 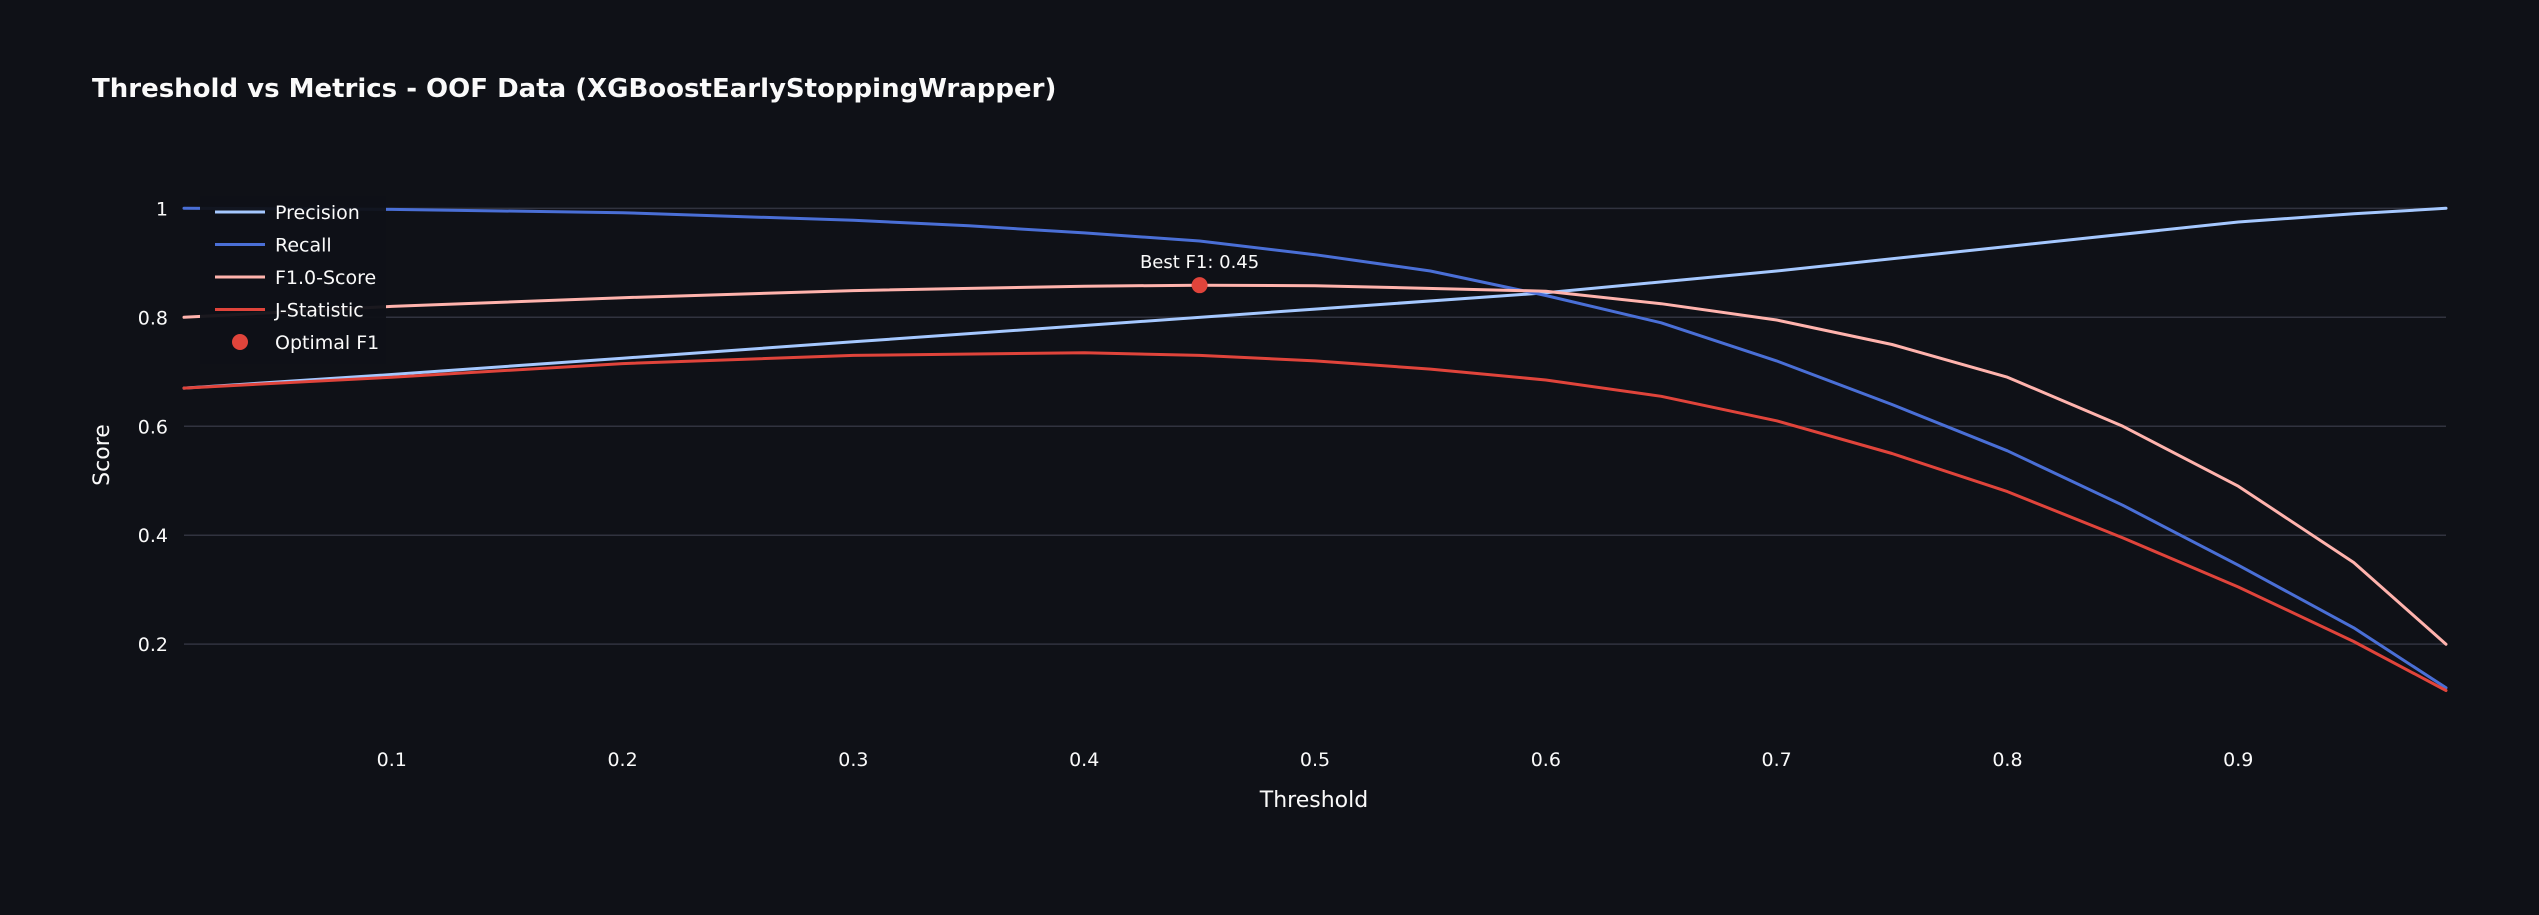 I want to click on legend-label: J-Statistic, so click(x=319, y=311).